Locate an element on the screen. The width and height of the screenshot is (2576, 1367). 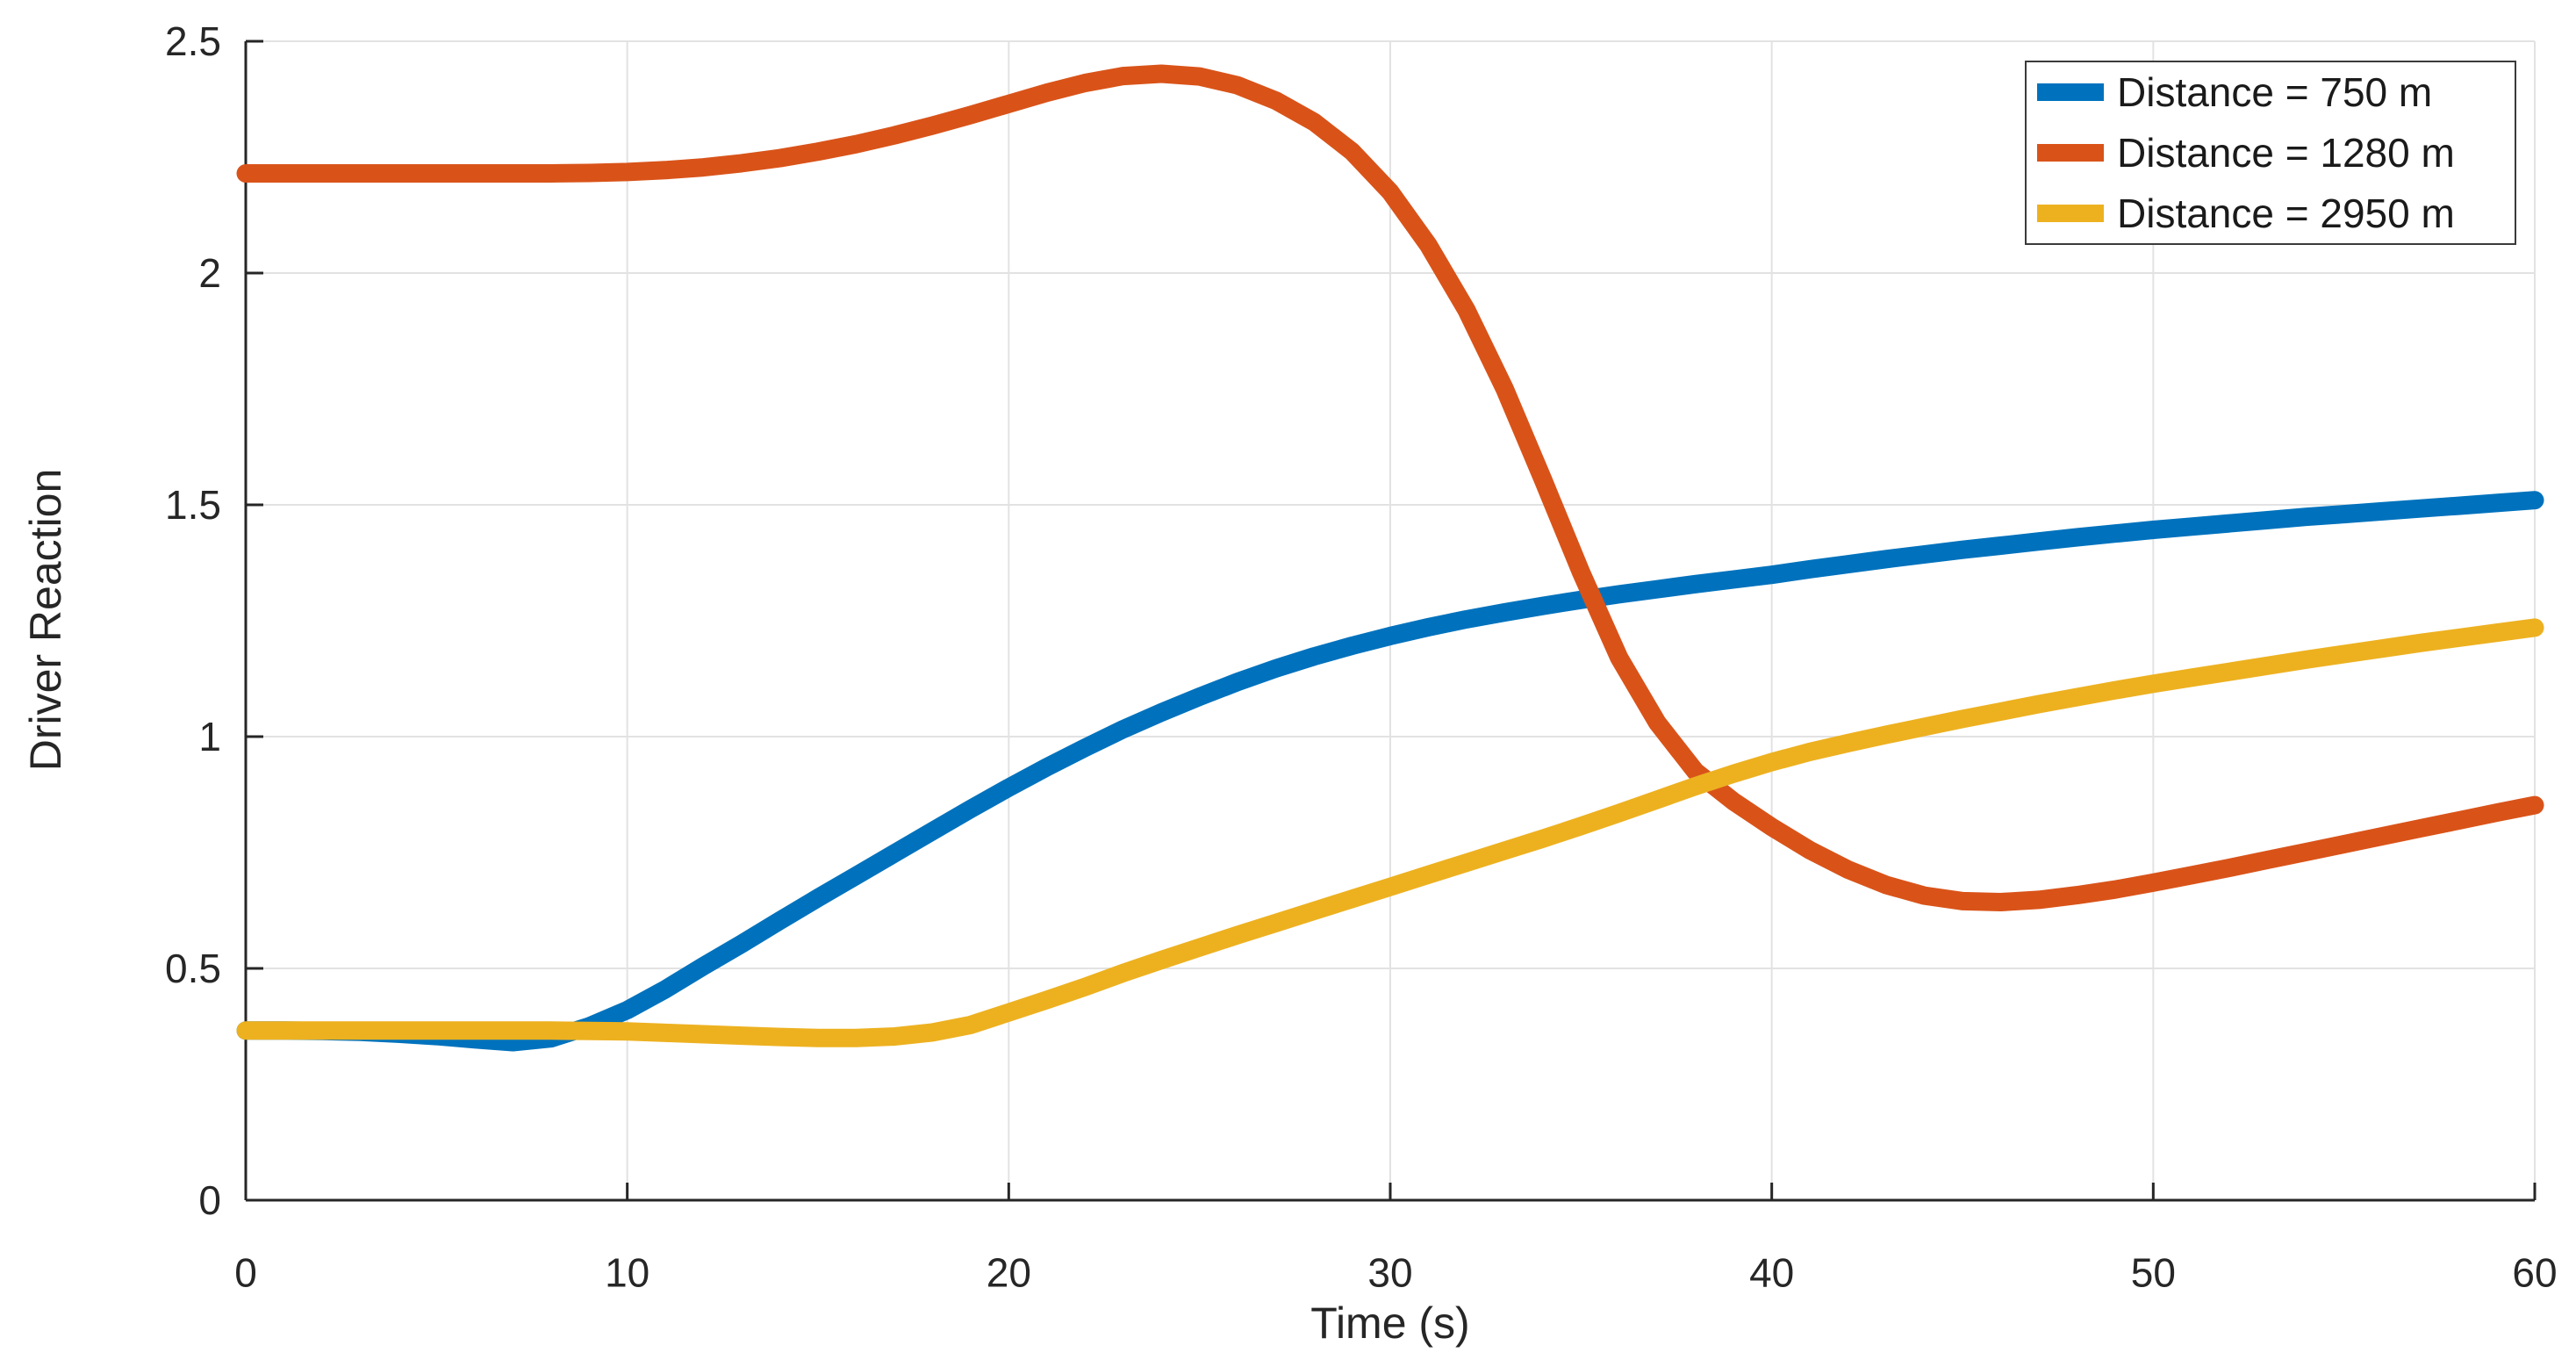
y-tick-label: 1.5 is located at coordinates (193, 505).